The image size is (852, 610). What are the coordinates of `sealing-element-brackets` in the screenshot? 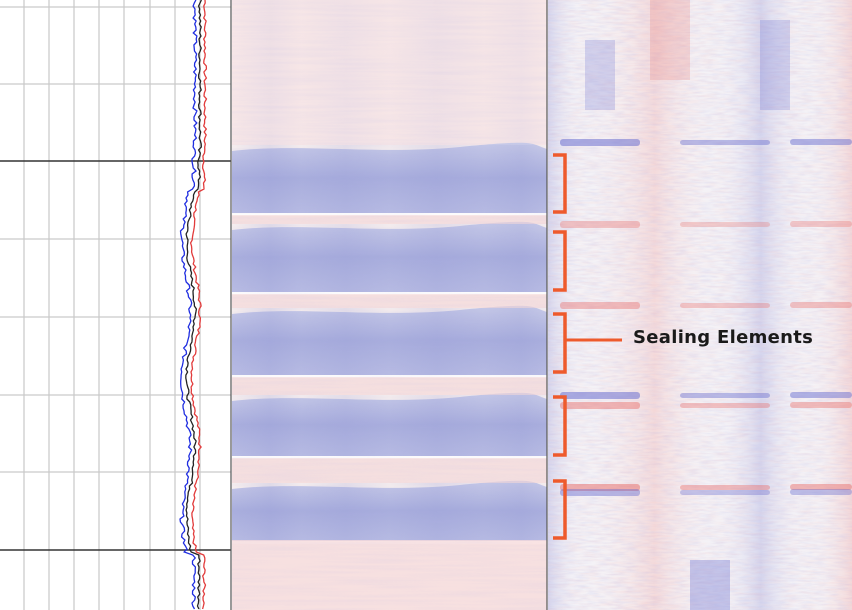 It's located at (560, 346).